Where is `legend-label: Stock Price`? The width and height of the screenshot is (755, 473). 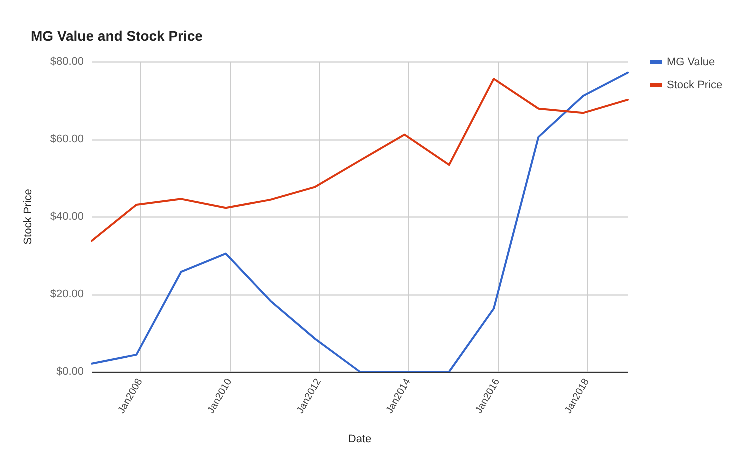
legend-label: Stock Price is located at coordinates (695, 86).